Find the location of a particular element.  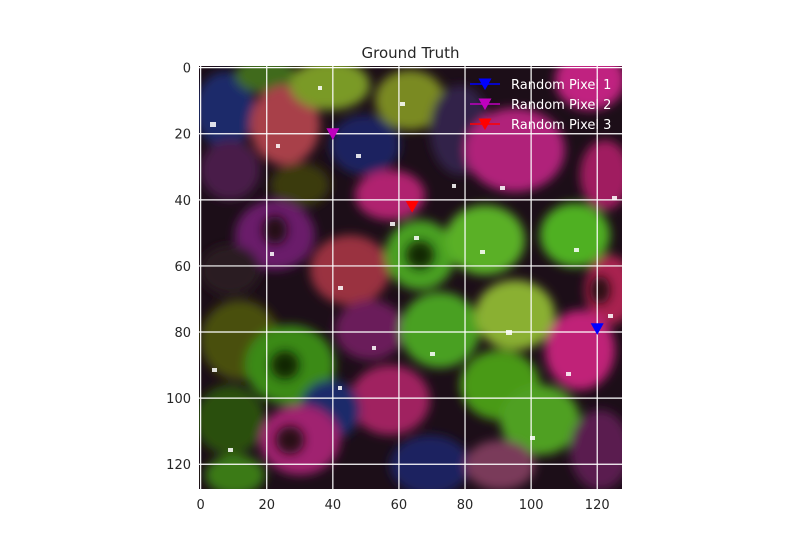

data-markers is located at coordinates (465, 231).